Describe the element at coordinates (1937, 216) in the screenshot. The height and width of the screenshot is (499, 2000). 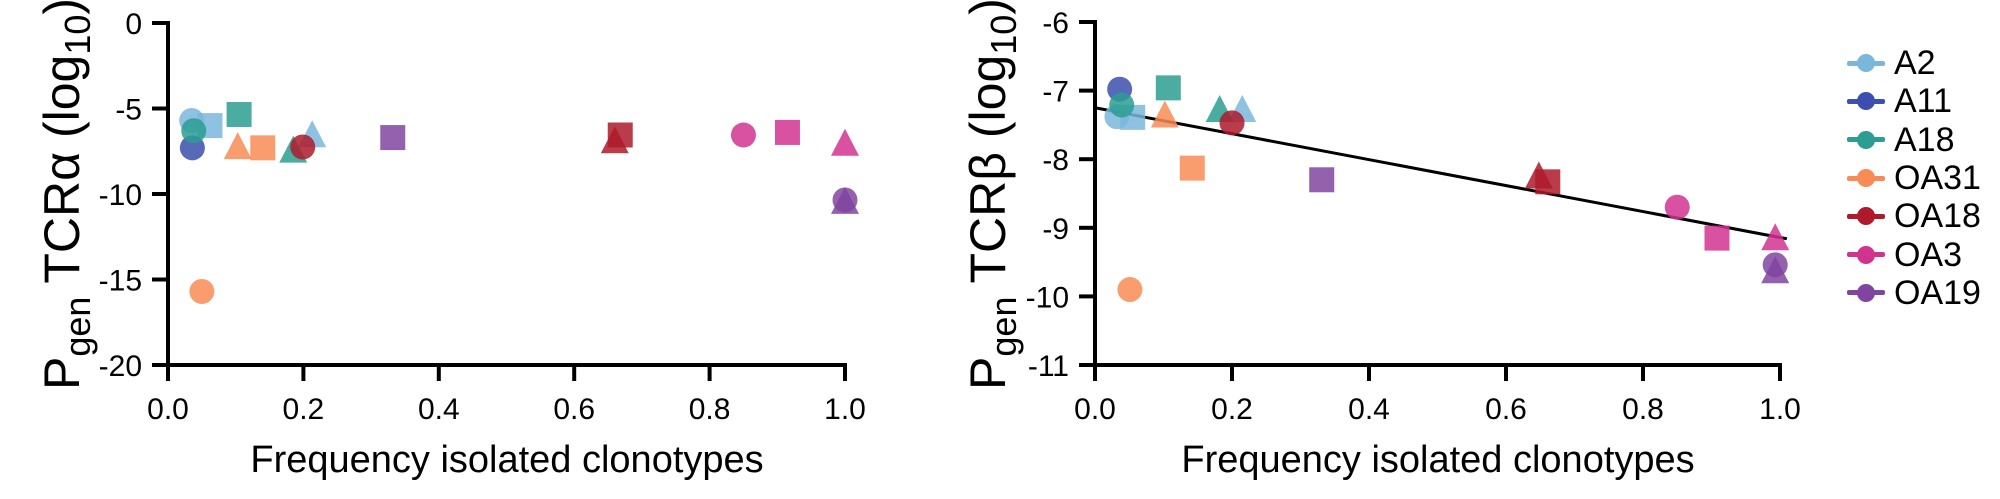
I see `legend-label: OA18` at that location.